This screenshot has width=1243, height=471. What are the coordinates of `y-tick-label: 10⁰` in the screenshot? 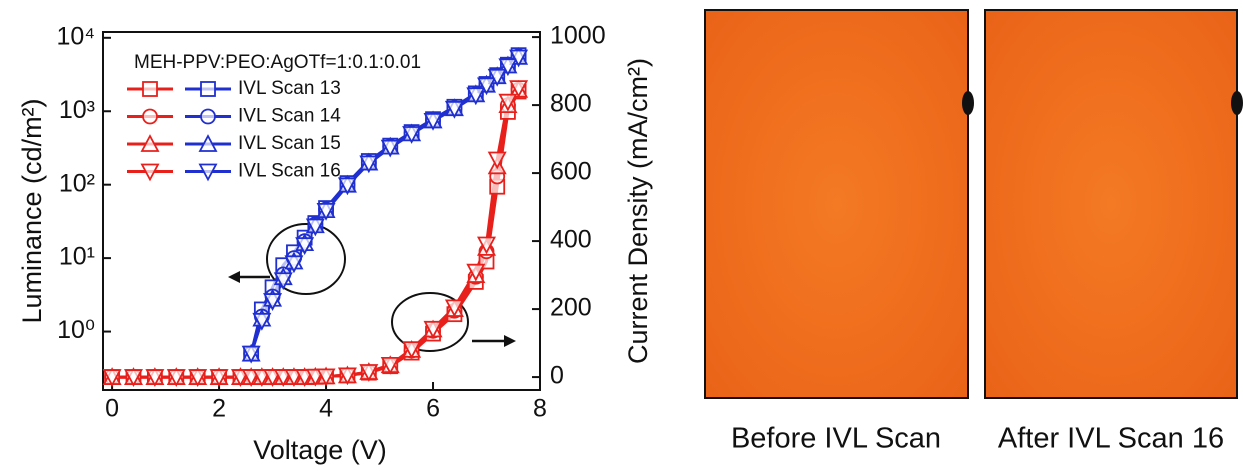 It's located at (76, 330).